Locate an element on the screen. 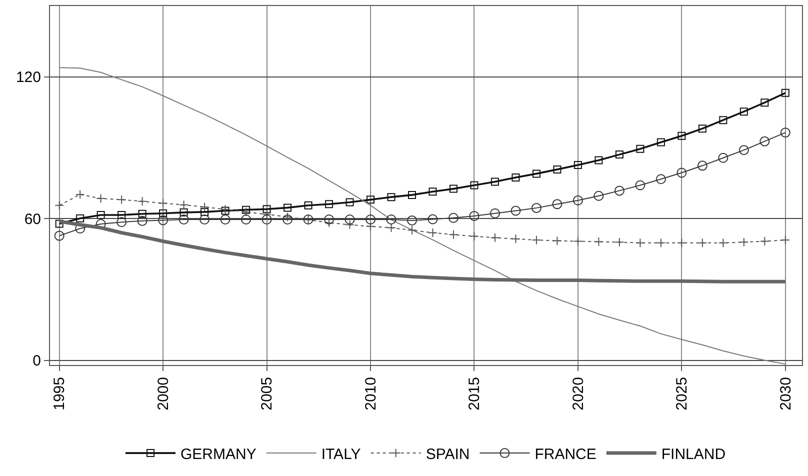 The width and height of the screenshot is (808, 476). x-tick-label: 2030 is located at coordinates (785, 393).